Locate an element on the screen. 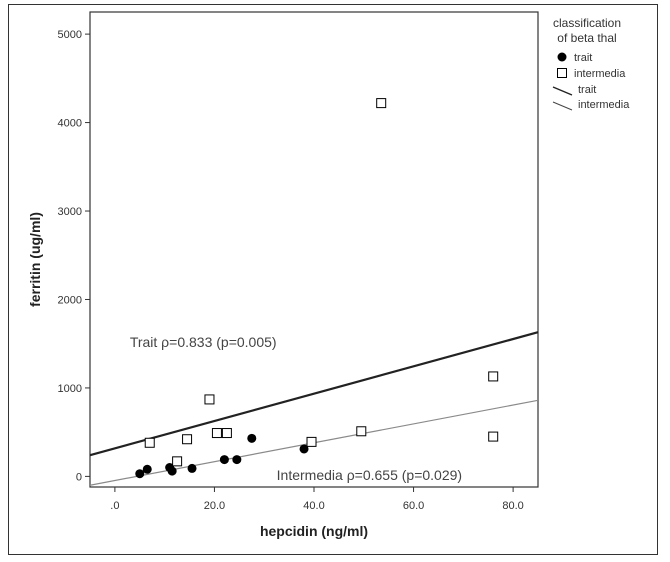  legend-marker-trait is located at coordinates (562, 57).